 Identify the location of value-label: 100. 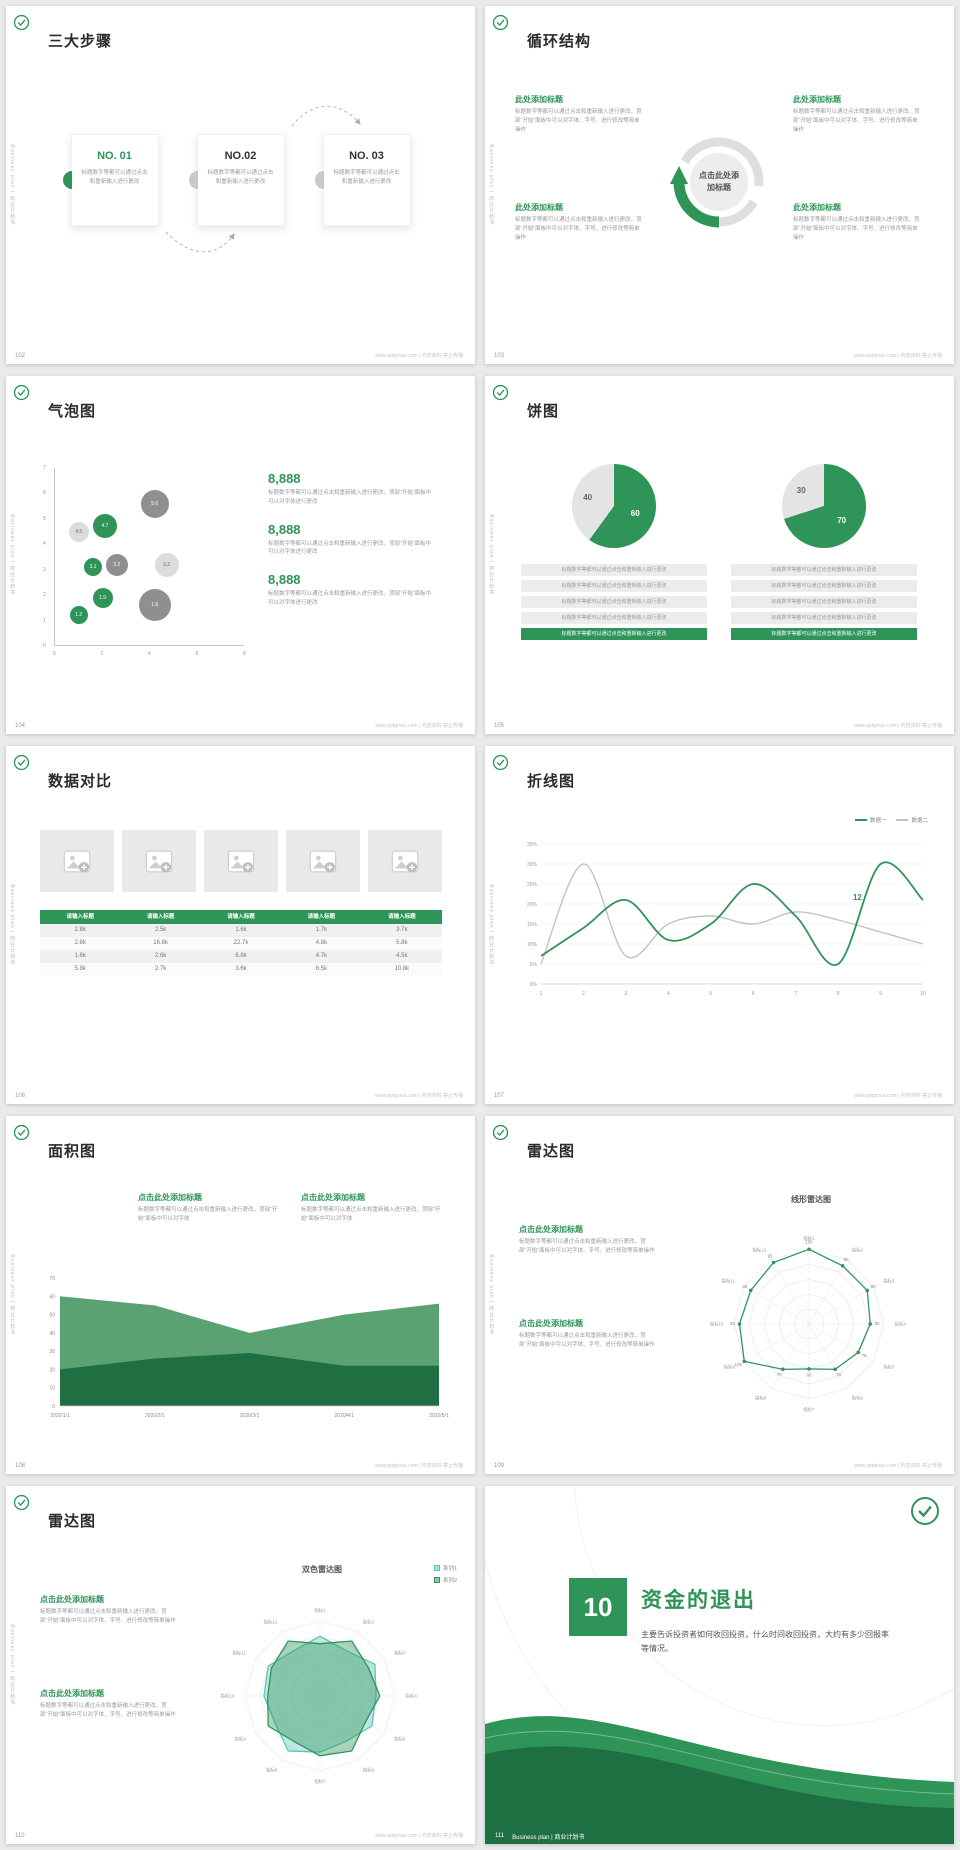
(739, 1364).